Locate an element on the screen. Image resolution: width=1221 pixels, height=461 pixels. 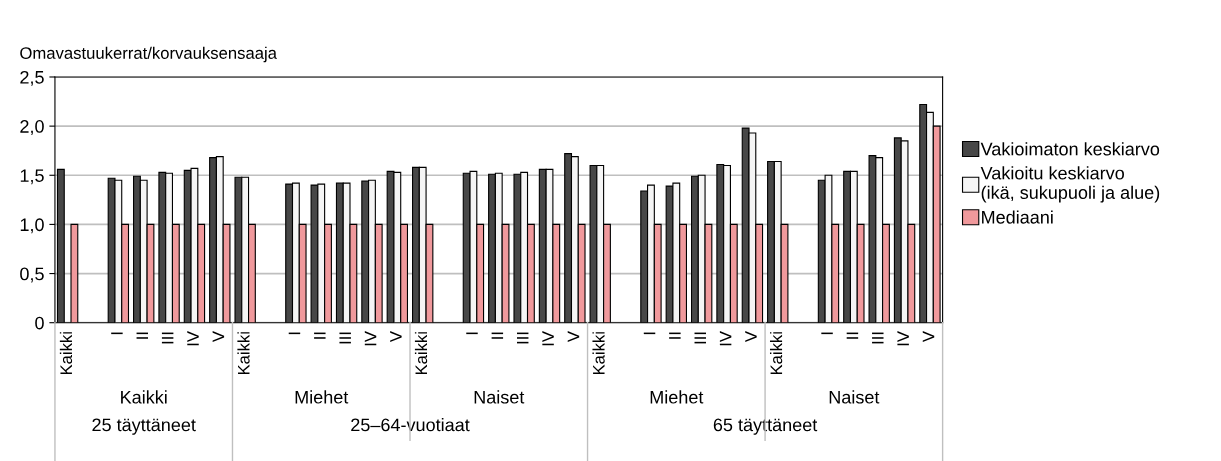
text: Kaikki is located at coordinates (144, 397).